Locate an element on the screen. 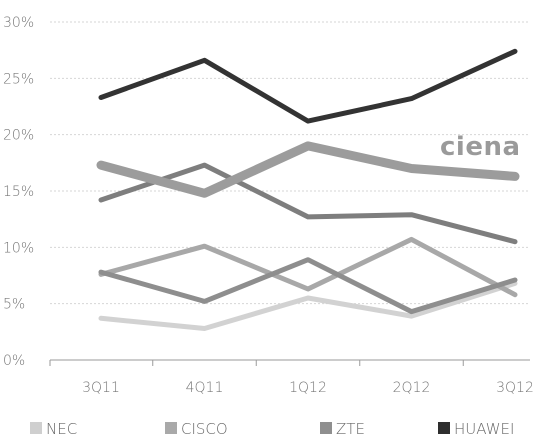 The image size is (542, 442). series-line-nec is located at coordinates (308, 305).